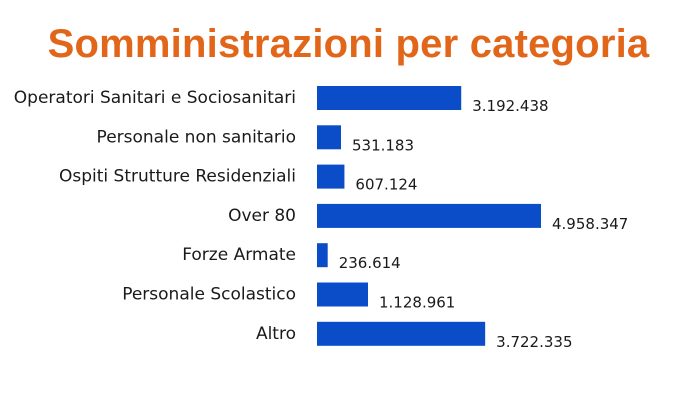 The image size is (697, 419). Describe the element at coordinates (510, 106) in the screenshot. I see `value-label: 3.192.438` at that location.